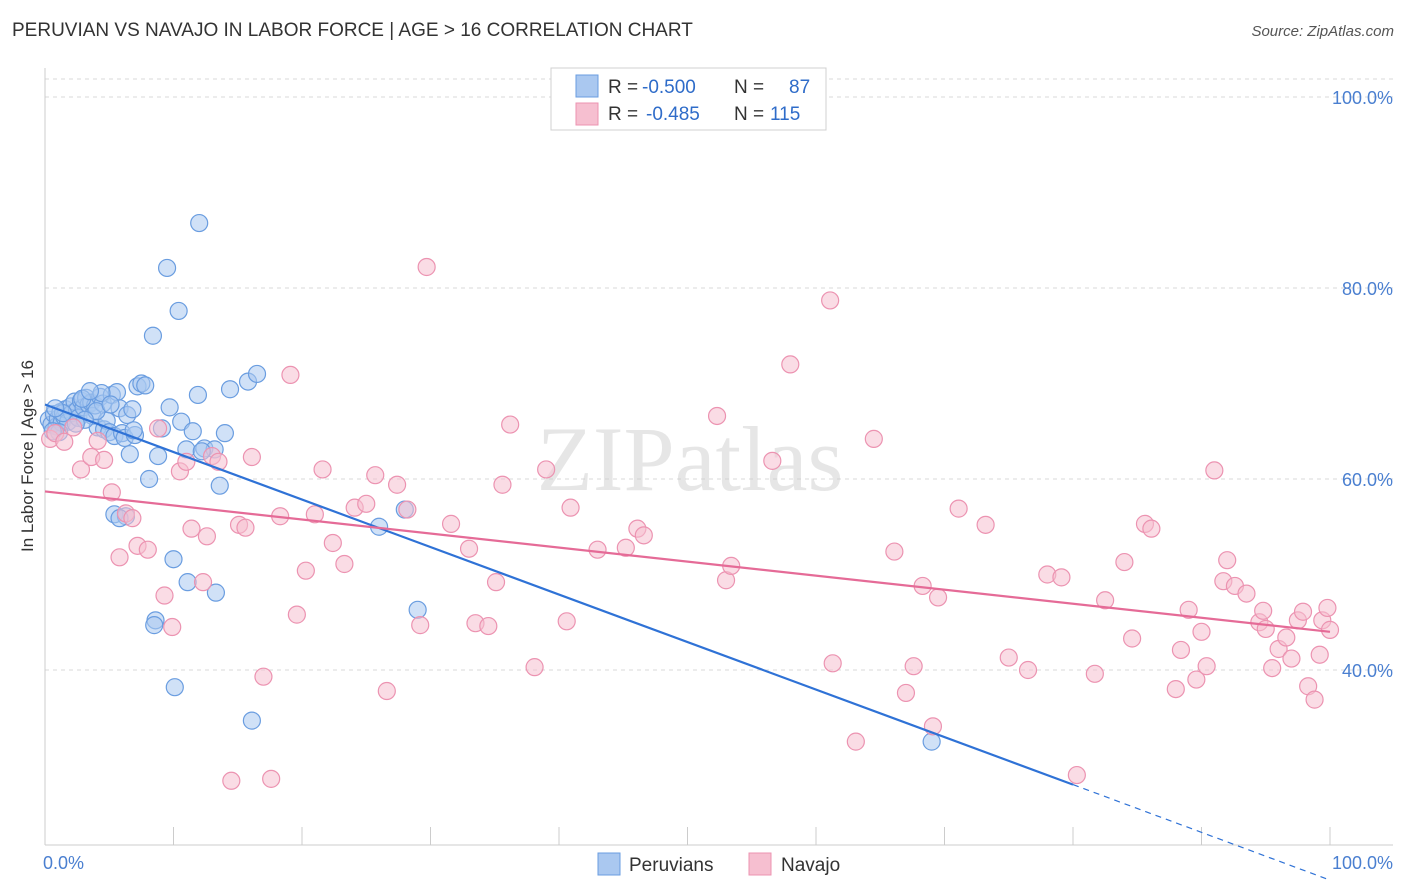 The height and width of the screenshot is (892, 1406). I want to click on legend-label-navajo: Navajo, so click(810, 865).